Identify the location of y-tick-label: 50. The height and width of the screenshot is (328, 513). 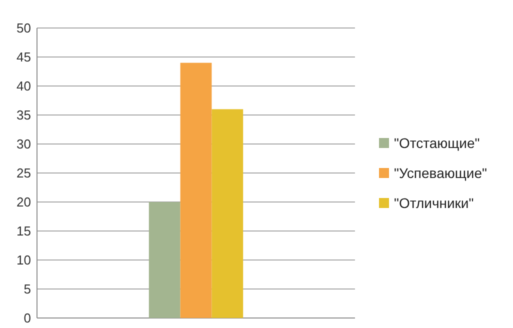
(23, 28).